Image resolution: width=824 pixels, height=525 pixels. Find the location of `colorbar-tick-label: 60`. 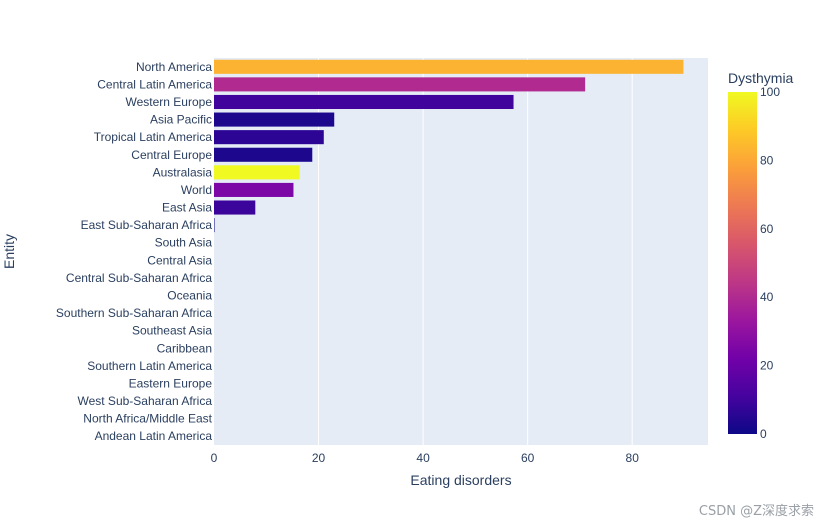

colorbar-tick-label: 60 is located at coordinates (767, 229).